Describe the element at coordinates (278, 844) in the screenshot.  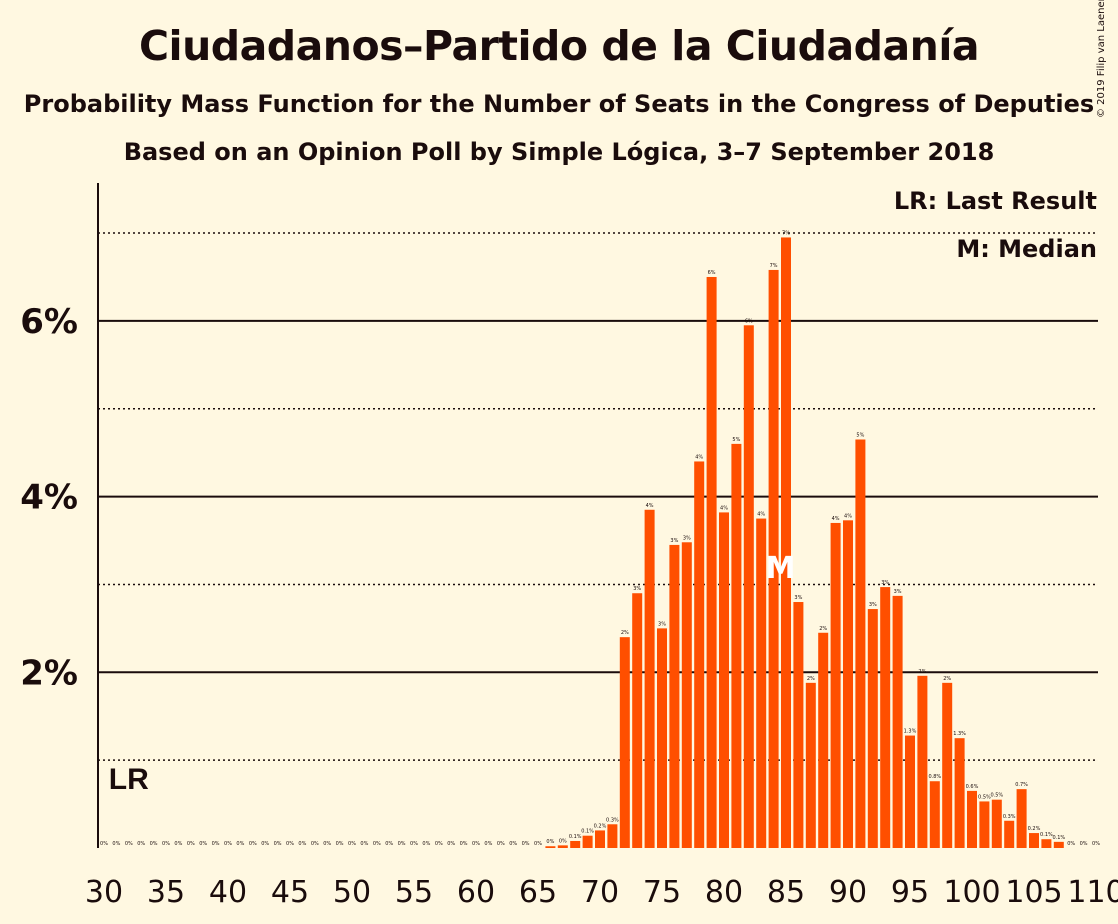
I see `value-label-44: 0%` at that location.